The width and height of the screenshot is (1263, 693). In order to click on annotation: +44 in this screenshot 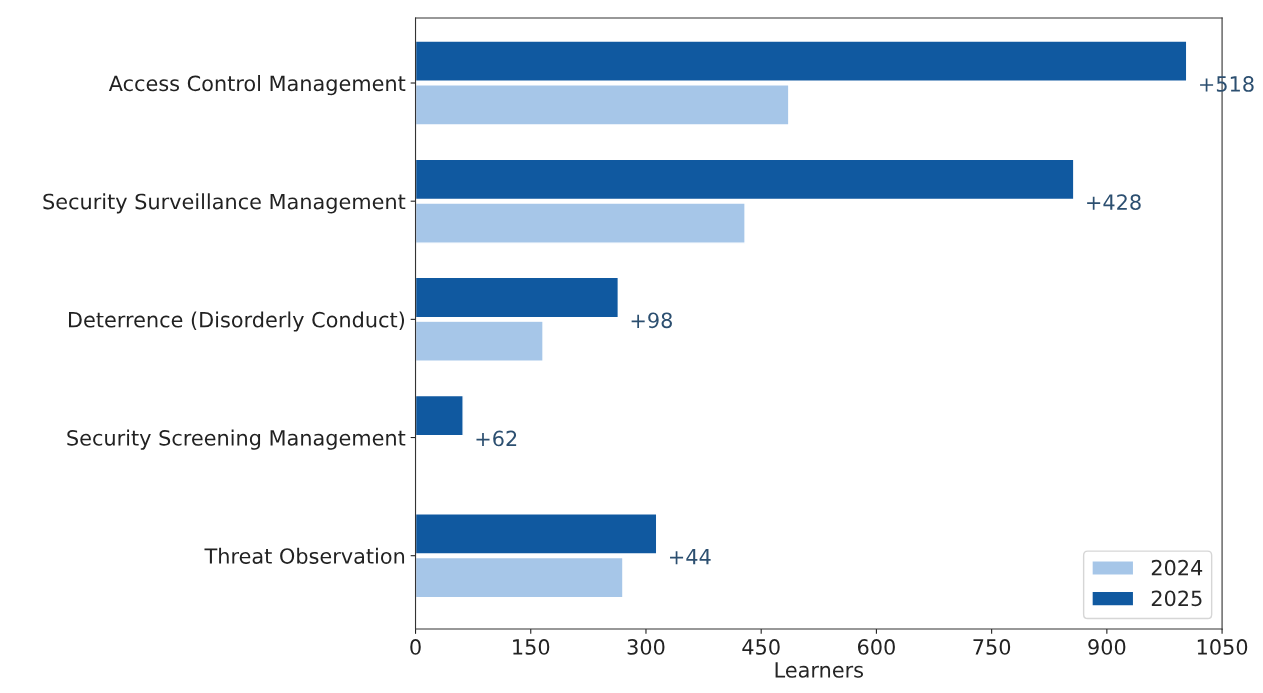, I will do `click(690, 557)`.